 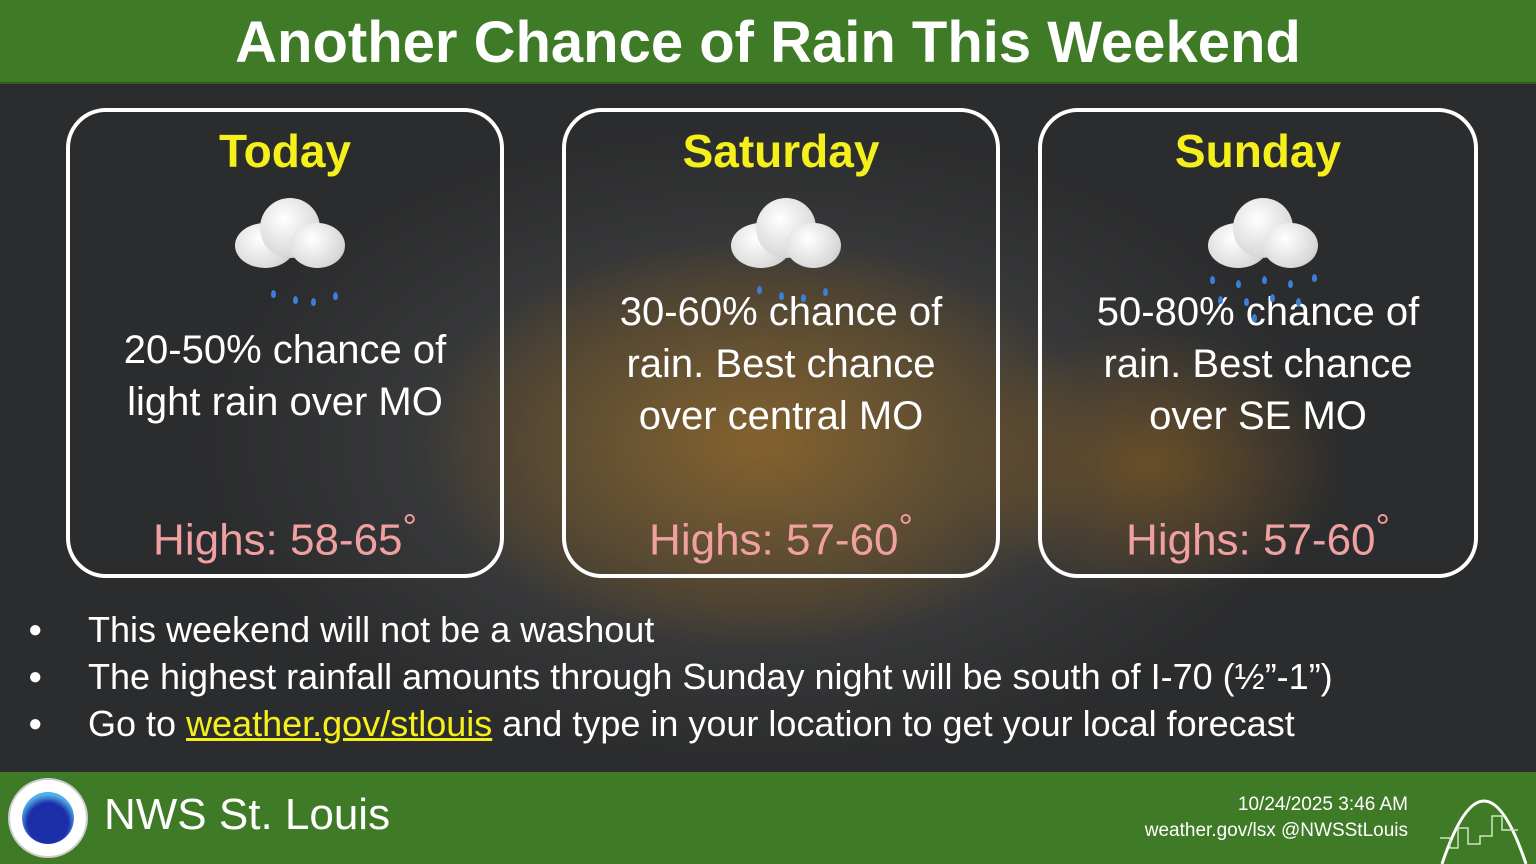 I want to click on header: Another Chance of Rain This Weekend, so click(x=768, y=42).